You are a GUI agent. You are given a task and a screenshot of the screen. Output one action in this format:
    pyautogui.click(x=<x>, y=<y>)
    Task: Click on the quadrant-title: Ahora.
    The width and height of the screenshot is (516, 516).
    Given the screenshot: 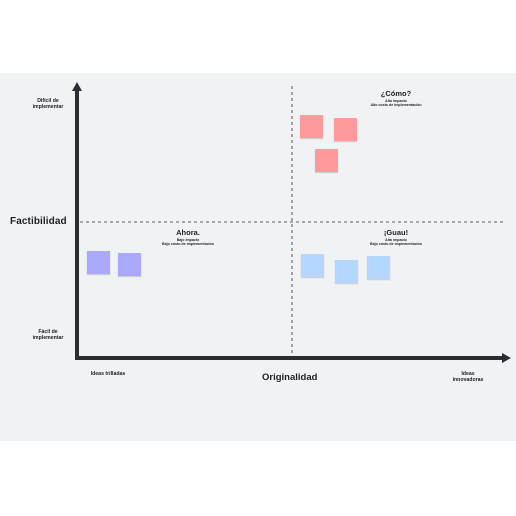 What is the action you would take?
    pyautogui.click(x=188, y=232)
    